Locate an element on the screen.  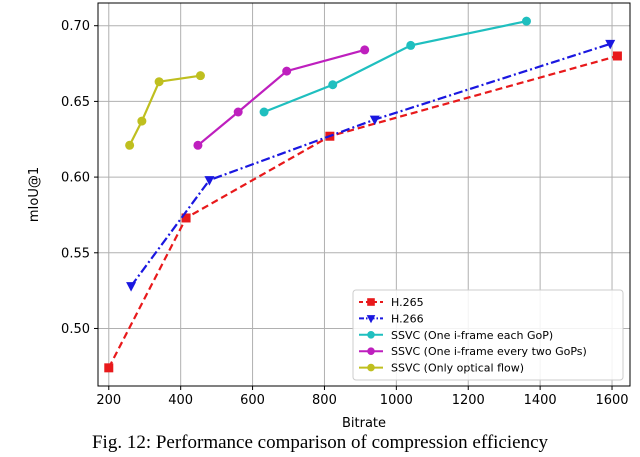
y-tick-label: 0.60 is located at coordinates (75, 178).